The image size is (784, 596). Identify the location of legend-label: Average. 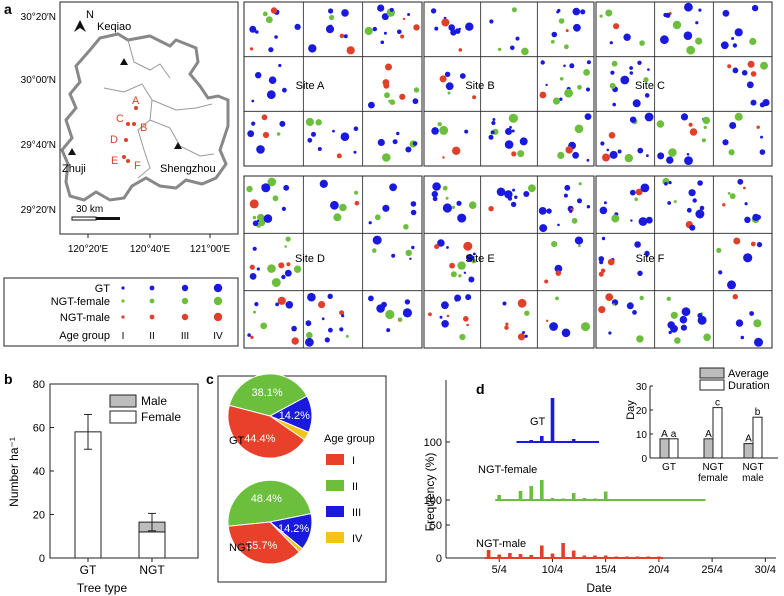
(748, 374).